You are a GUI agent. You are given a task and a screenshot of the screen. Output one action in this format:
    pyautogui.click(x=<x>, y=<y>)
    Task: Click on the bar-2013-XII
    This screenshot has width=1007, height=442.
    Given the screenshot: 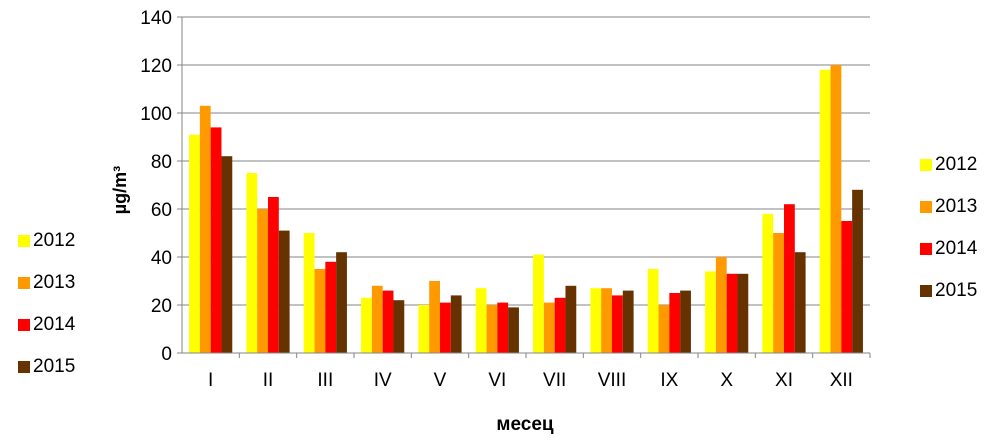 What is the action you would take?
    pyautogui.click(x=836, y=209)
    